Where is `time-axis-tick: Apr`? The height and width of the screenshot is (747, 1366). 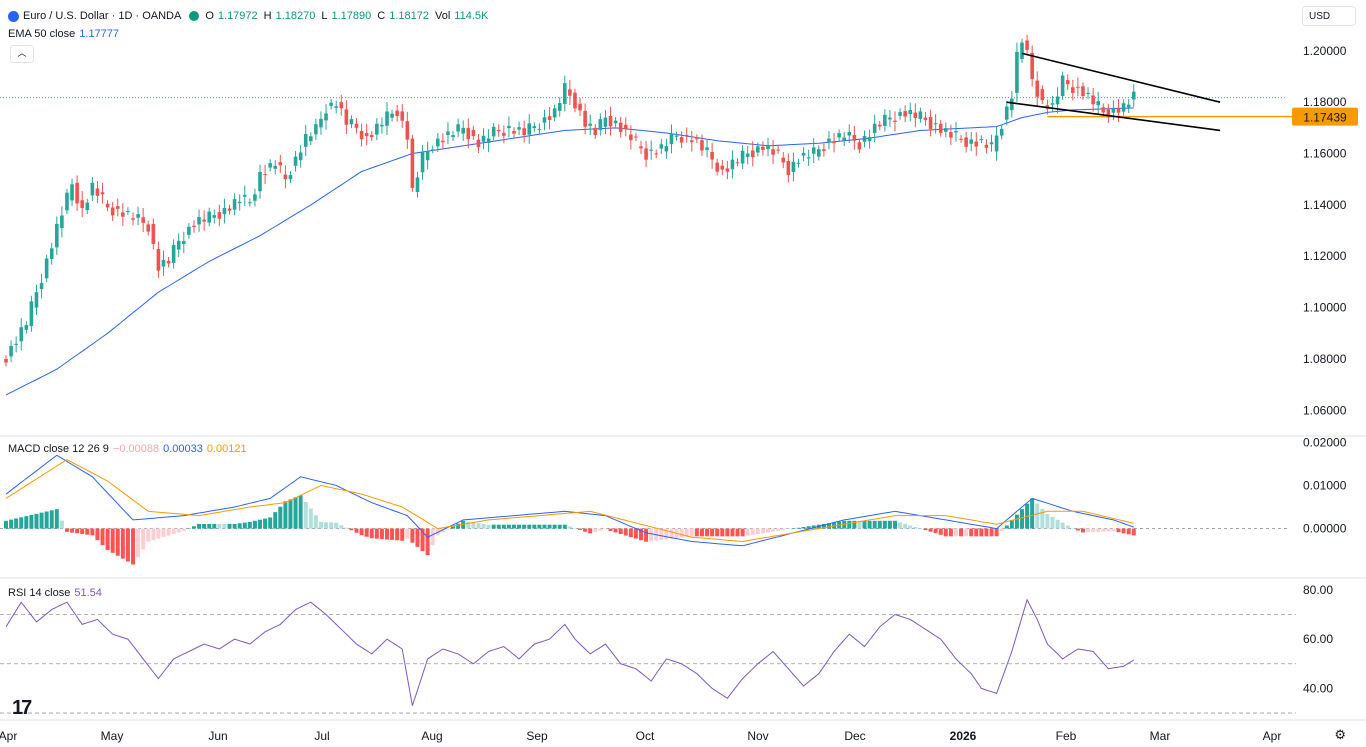 time-axis-tick: Apr is located at coordinates (8, 736).